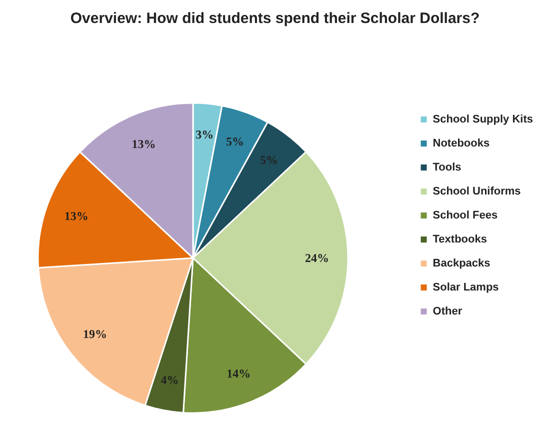 The image size is (550, 431). What do you see at coordinates (459, 240) in the screenshot?
I see `legend-label: Textbooks` at bounding box center [459, 240].